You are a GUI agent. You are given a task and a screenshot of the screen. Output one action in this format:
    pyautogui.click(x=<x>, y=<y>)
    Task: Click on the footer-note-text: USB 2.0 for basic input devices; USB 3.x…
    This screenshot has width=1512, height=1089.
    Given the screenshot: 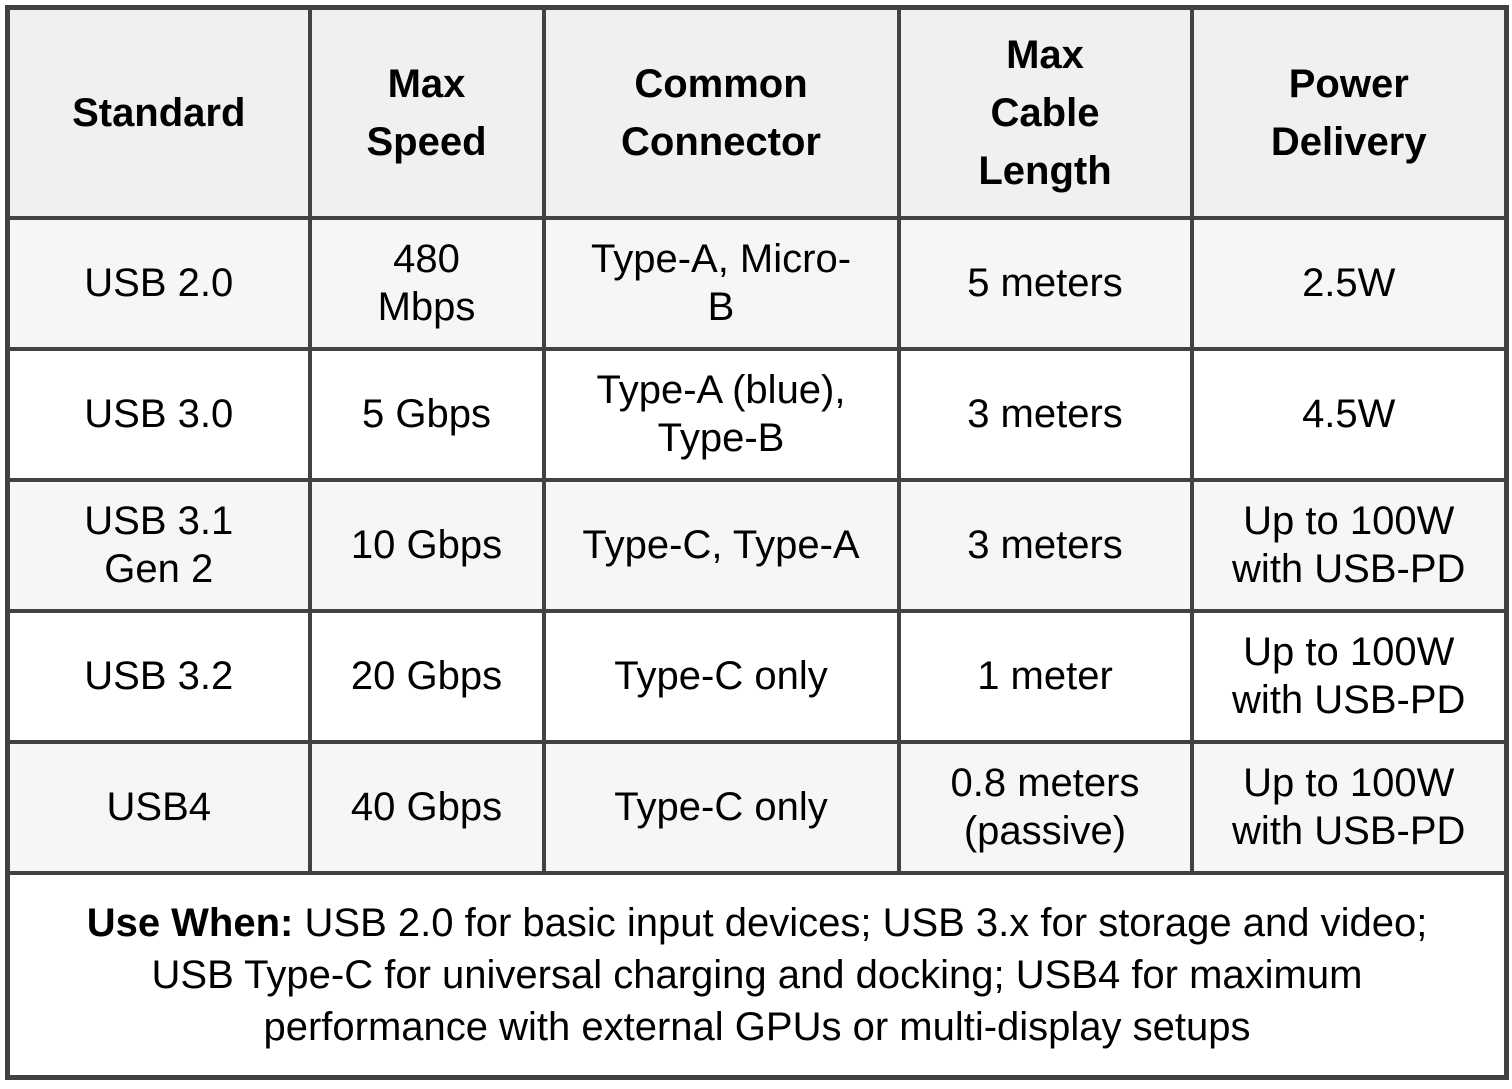 What is the action you would take?
    pyautogui.click(x=789, y=974)
    